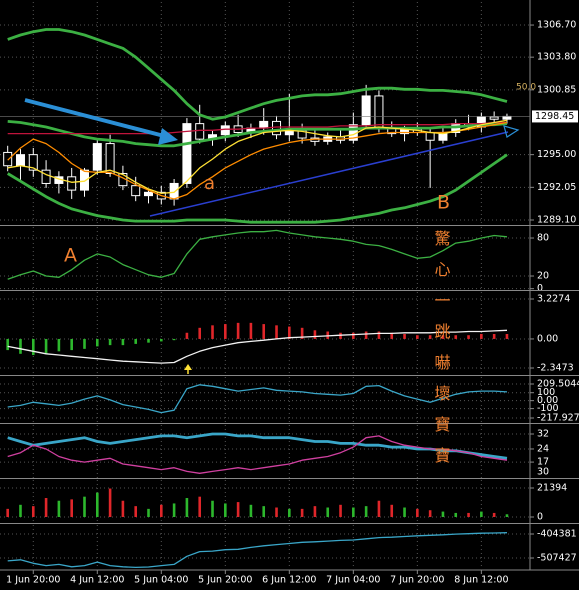 The width and height of the screenshot is (579, 590). Describe the element at coordinates (70, 256) in the screenshot. I see `annotation: A` at that location.